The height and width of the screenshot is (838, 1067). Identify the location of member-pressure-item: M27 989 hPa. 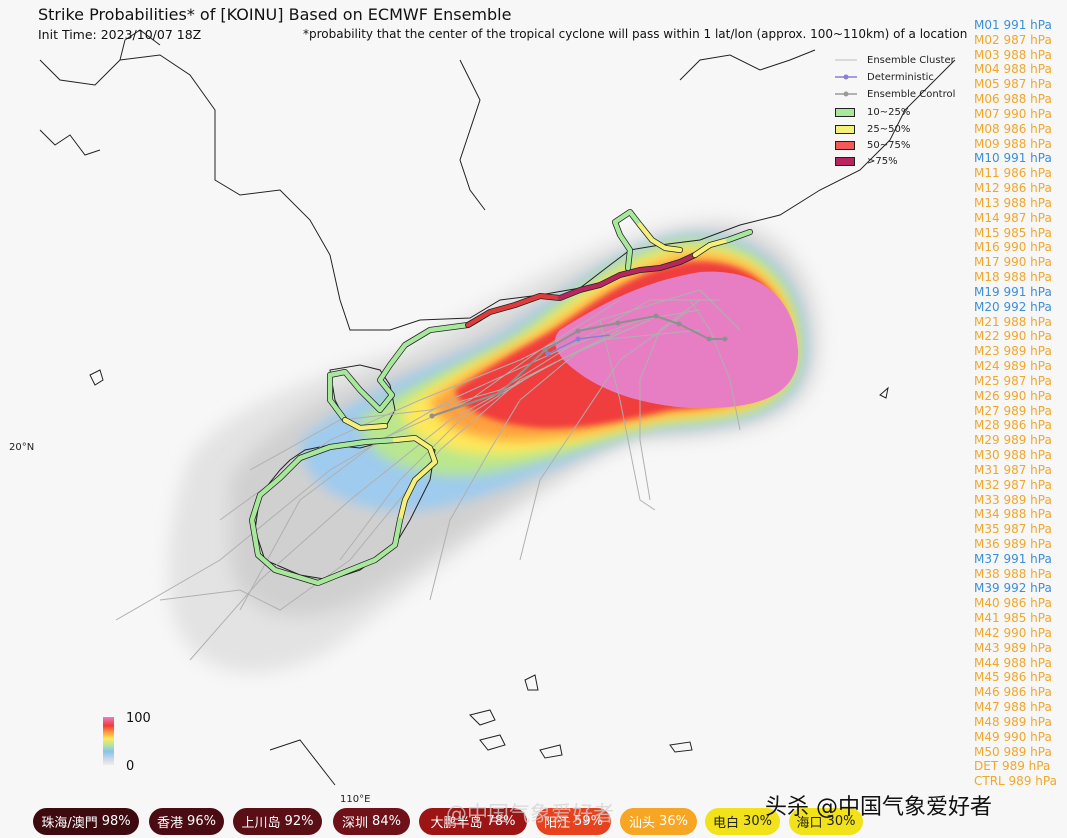
(1013, 410).